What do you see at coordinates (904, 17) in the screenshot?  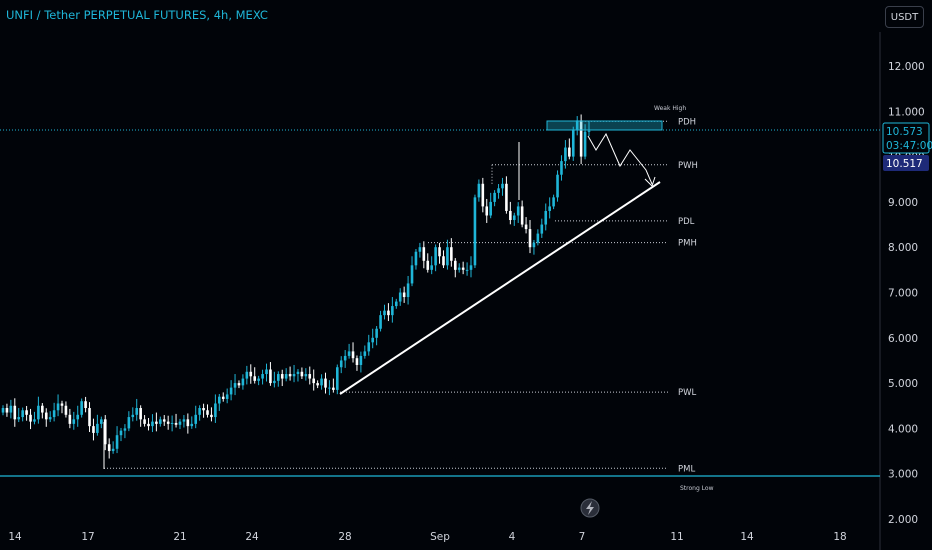 I see `currency-button: USDT` at bounding box center [904, 17].